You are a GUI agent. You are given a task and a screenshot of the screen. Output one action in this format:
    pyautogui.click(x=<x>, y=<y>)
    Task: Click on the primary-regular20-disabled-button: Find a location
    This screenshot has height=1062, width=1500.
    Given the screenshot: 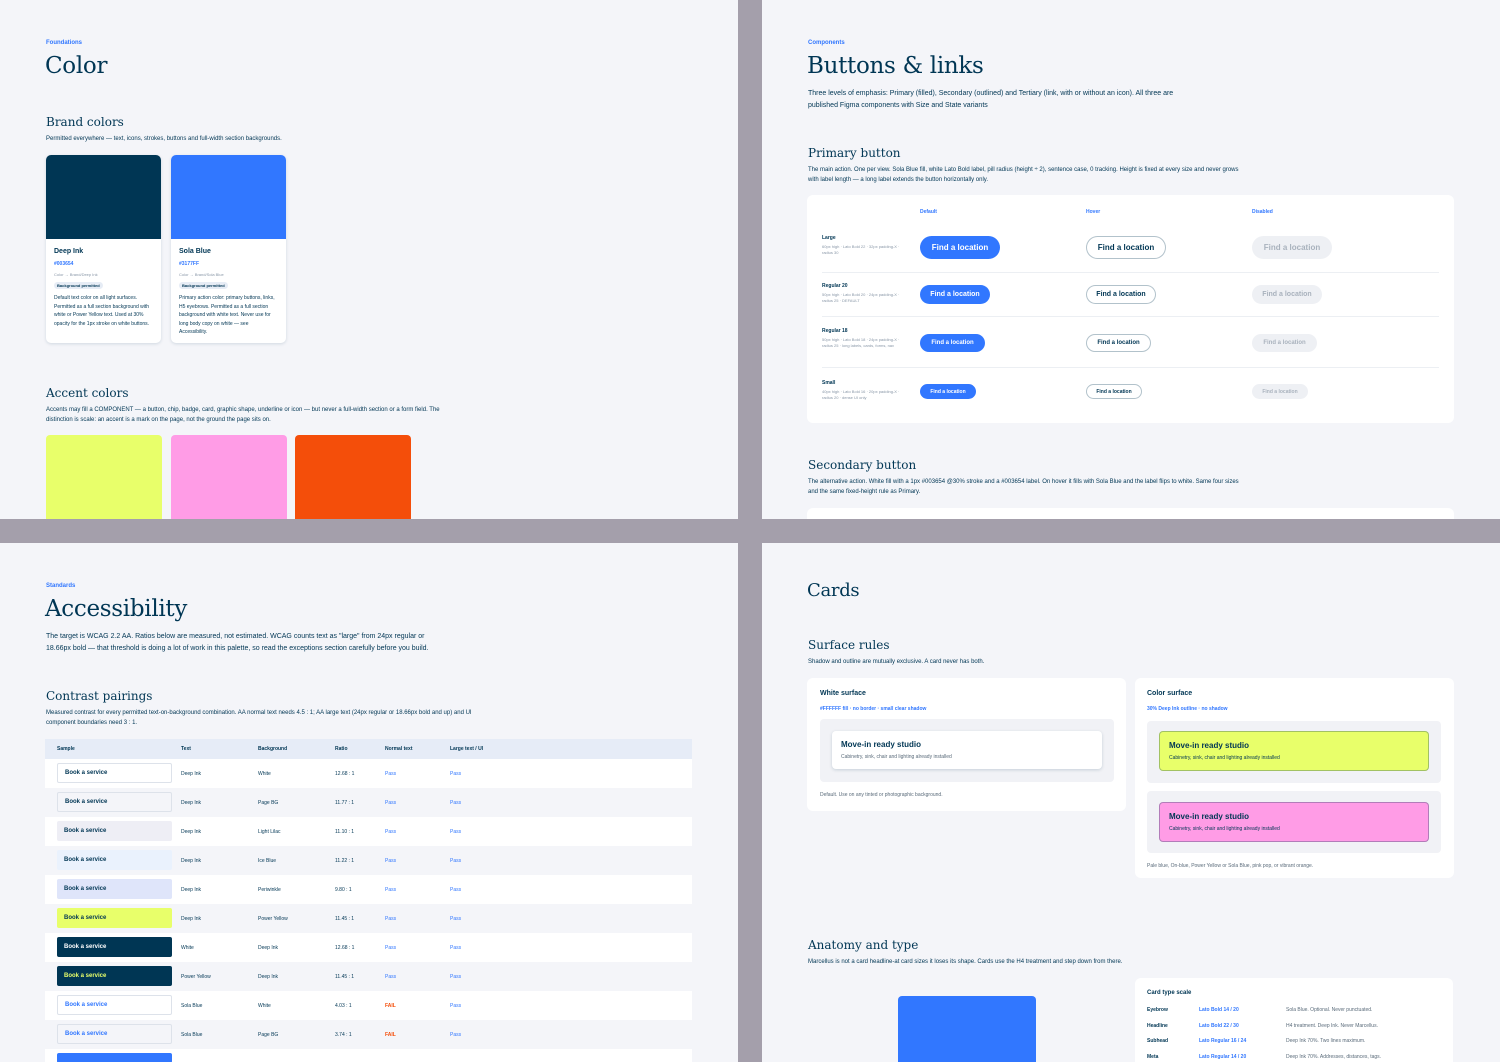 What is the action you would take?
    pyautogui.click(x=1287, y=294)
    